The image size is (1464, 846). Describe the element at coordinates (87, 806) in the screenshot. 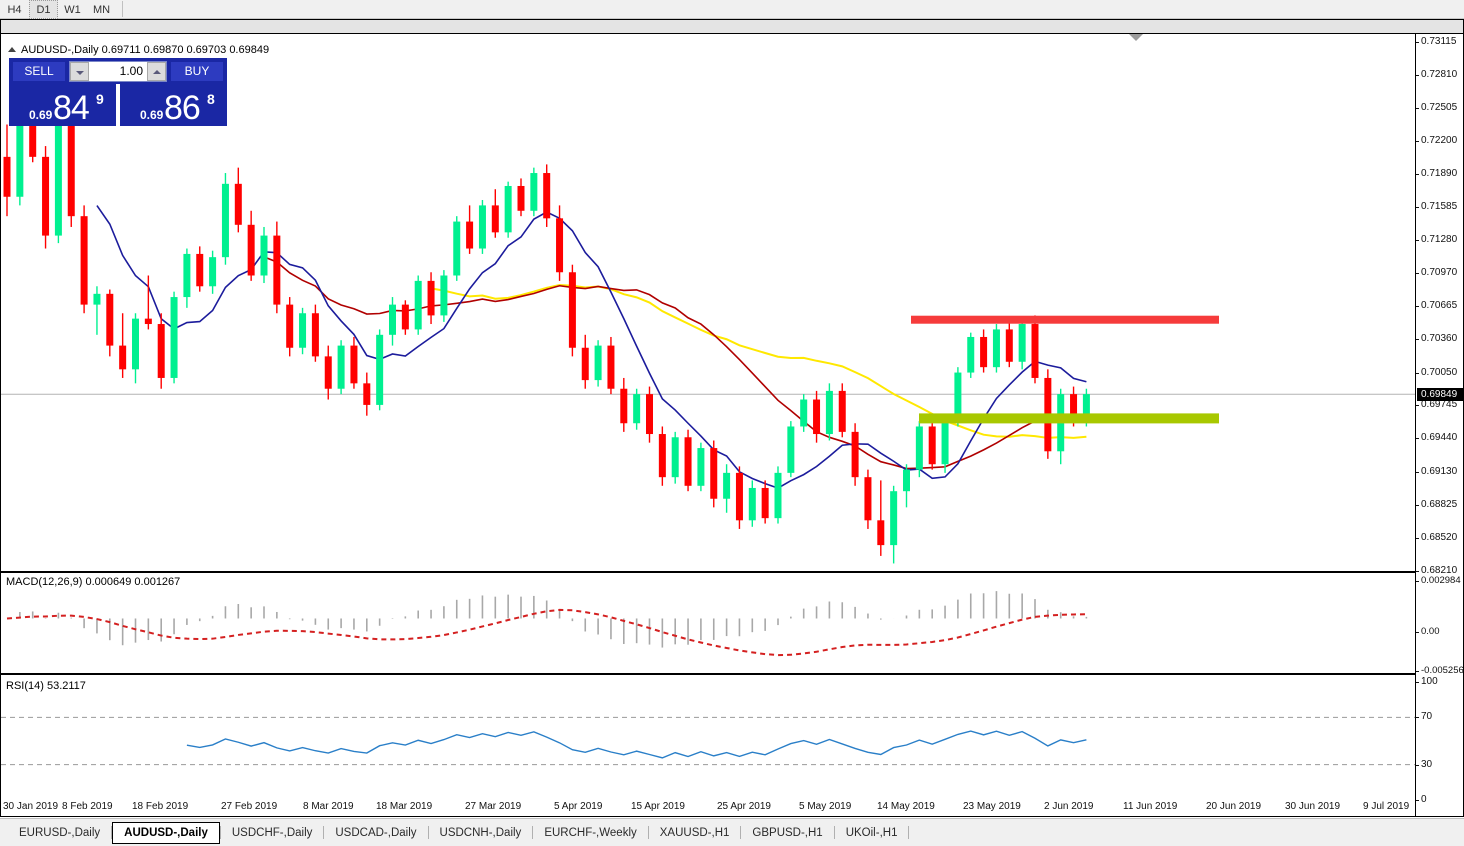

I see `date-tick: 8 Feb 2019` at that location.